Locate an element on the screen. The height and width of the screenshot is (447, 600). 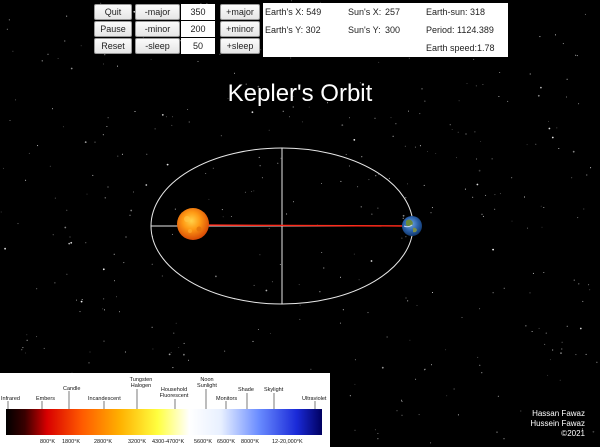
spectrum-temp: 12-20,000°K is located at coordinates (287, 442).